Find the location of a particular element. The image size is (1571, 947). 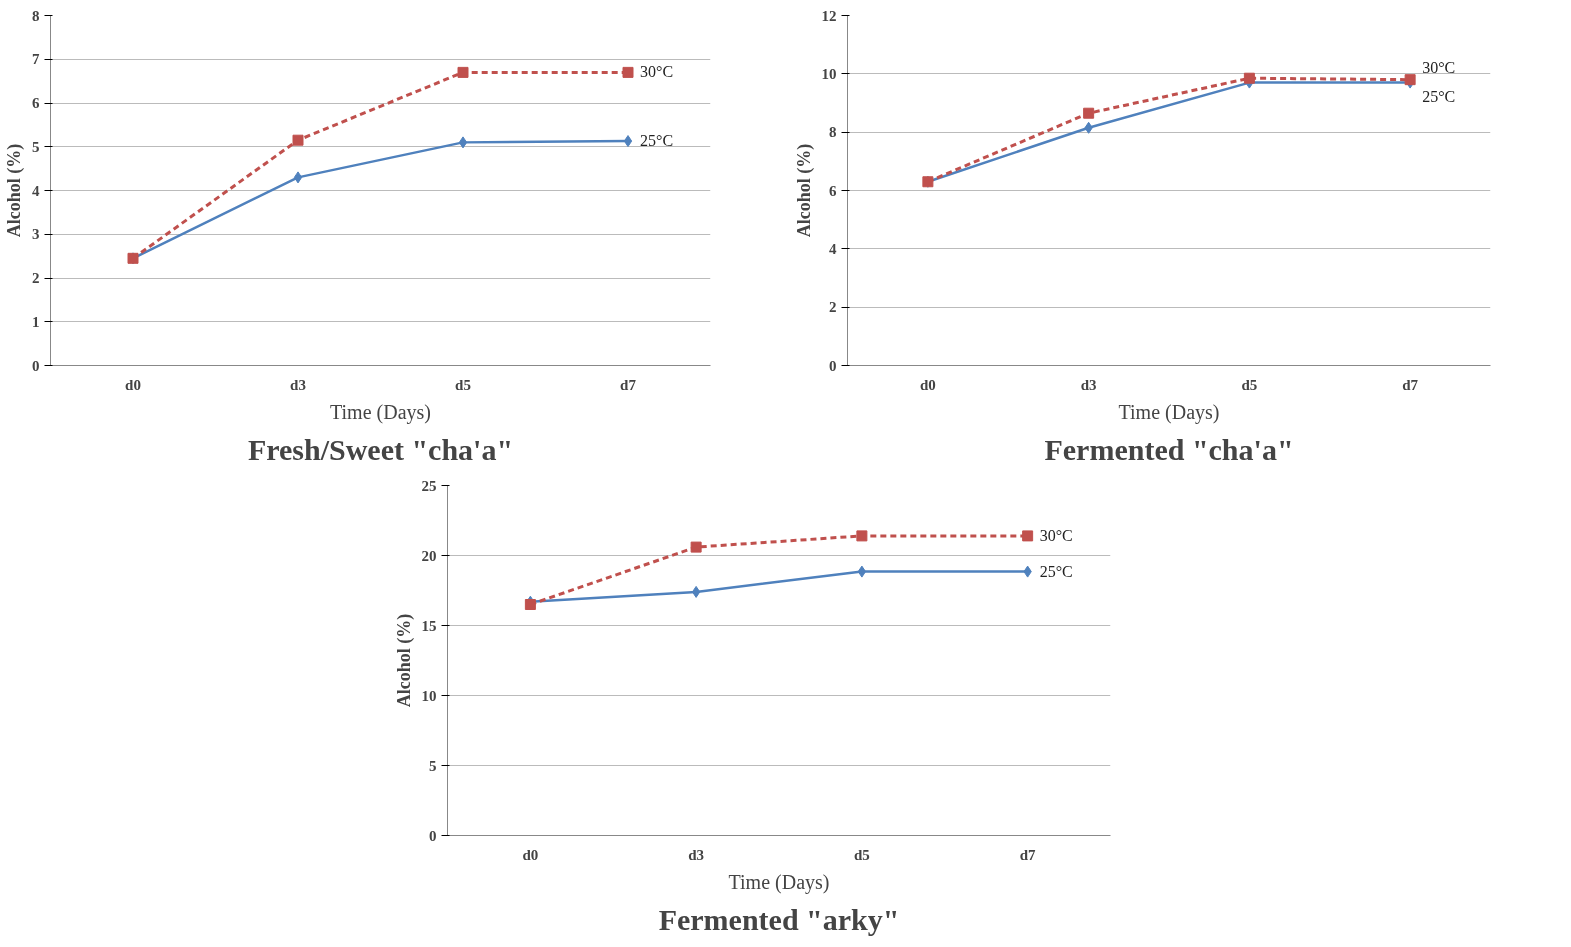

text: Fermented "arky" is located at coordinates (779, 919).